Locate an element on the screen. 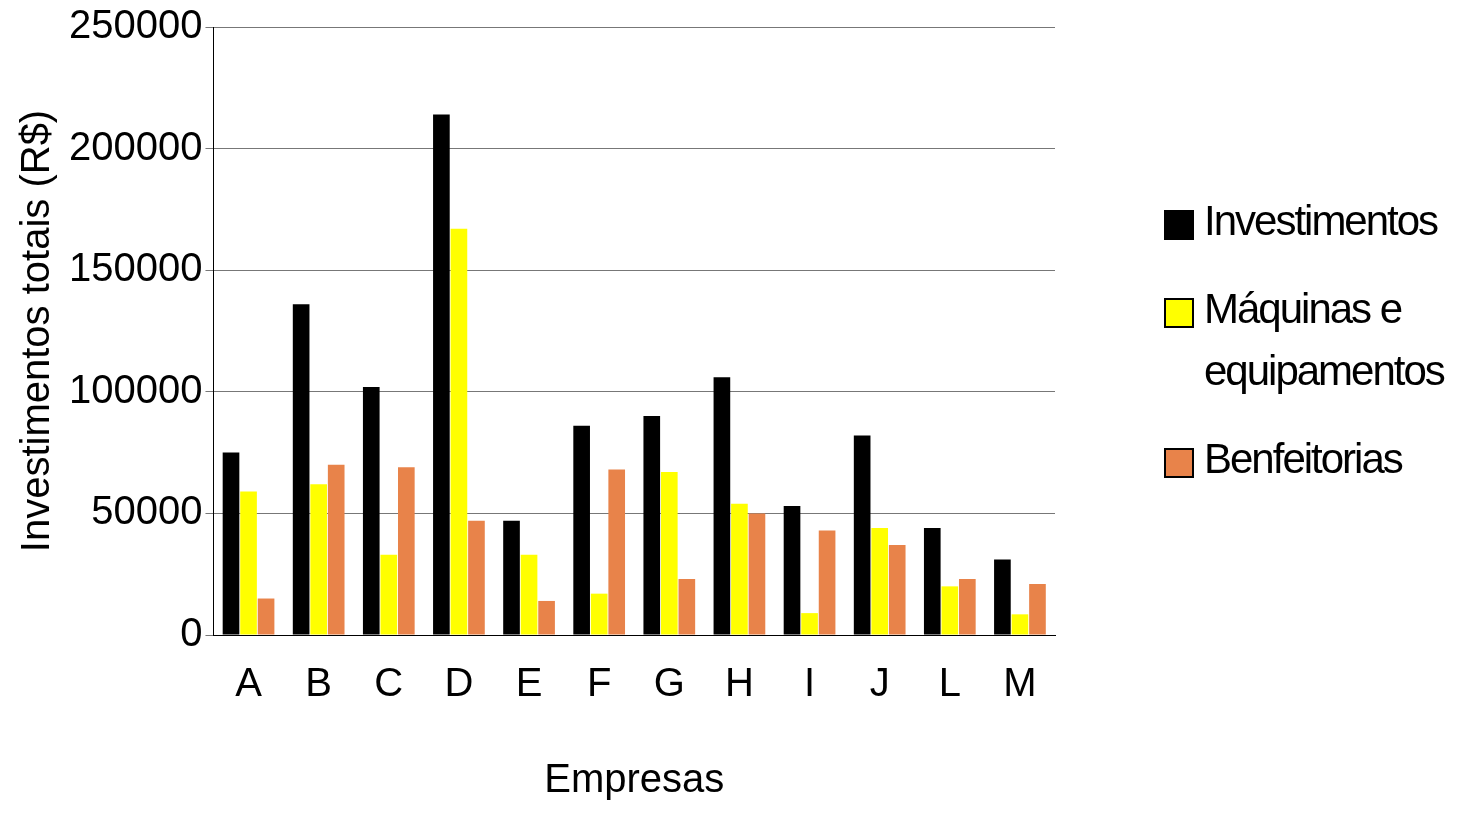 The height and width of the screenshot is (819, 1468). y-axis-title: Investimentos totais (R$) is located at coordinates (35, 331).